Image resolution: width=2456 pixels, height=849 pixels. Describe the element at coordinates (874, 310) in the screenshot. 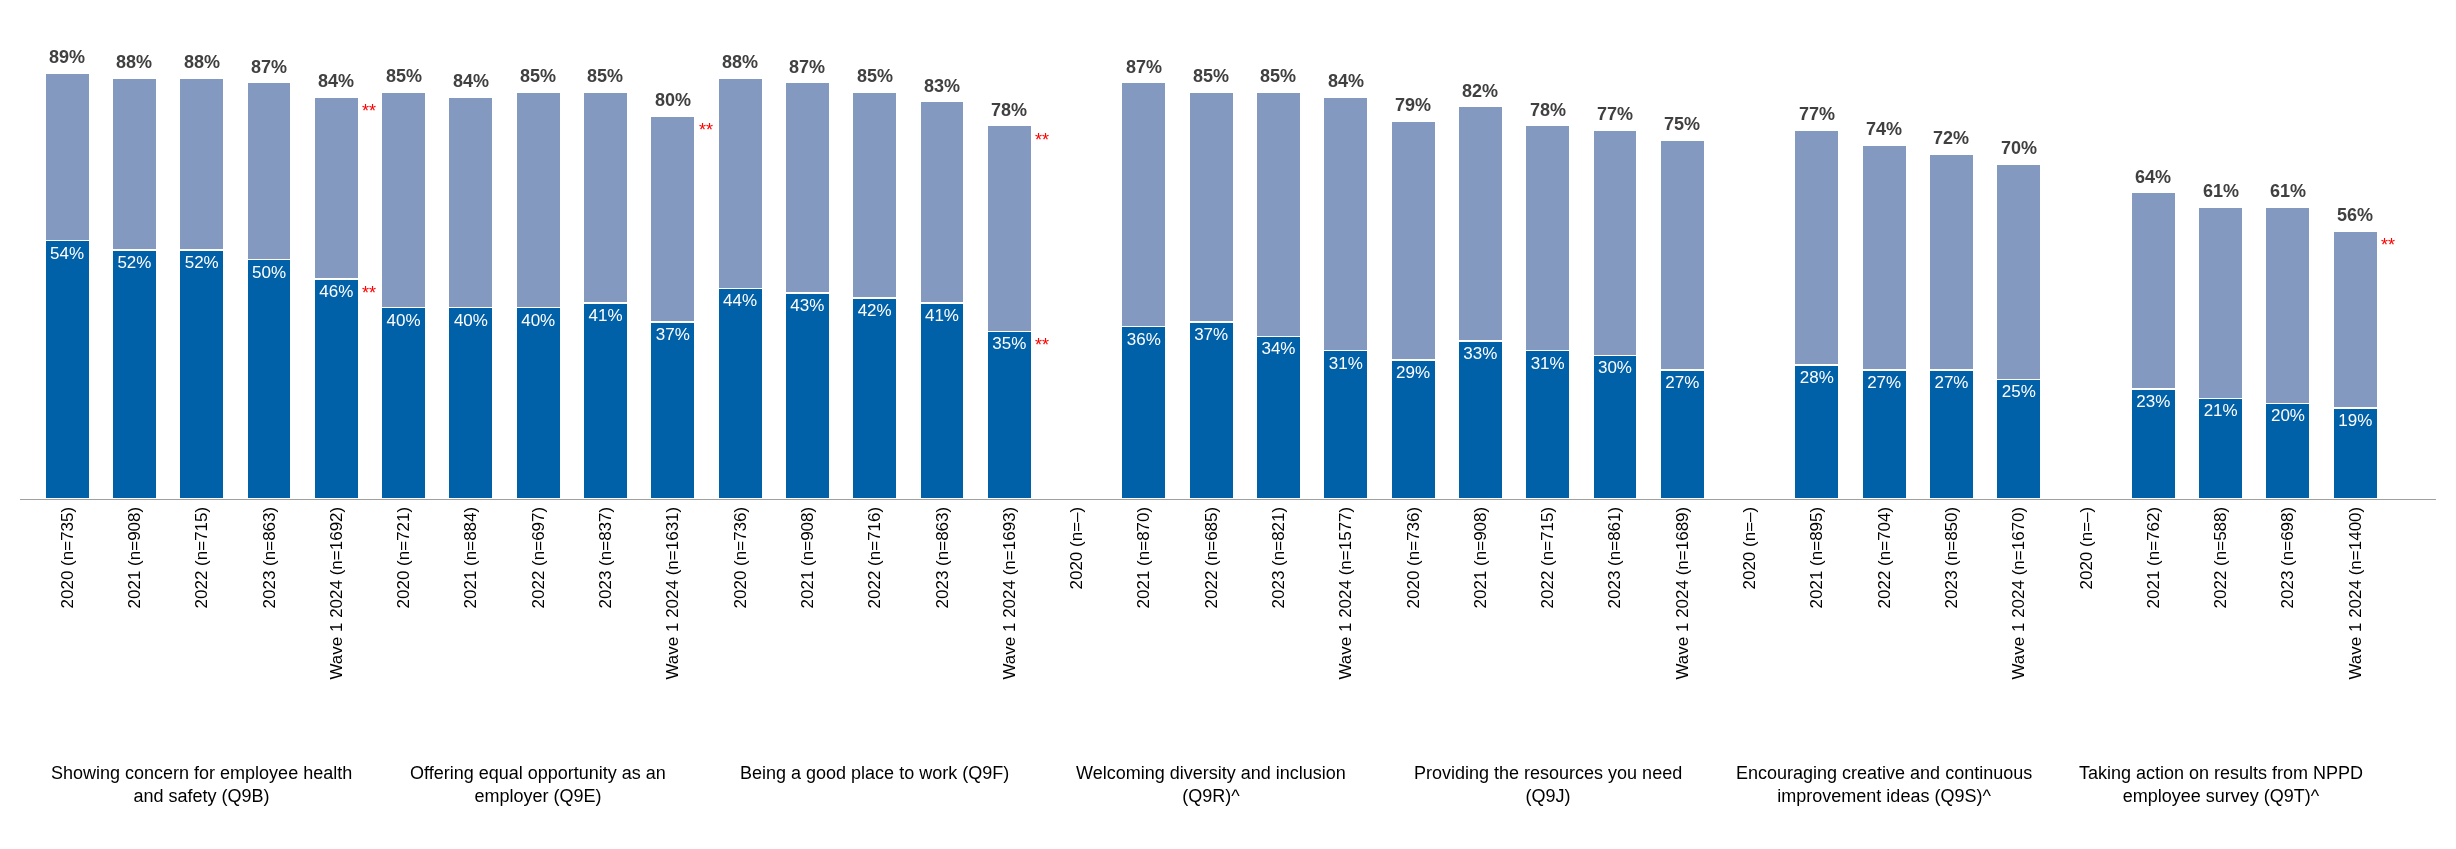

I see `data-label: 42%` at that location.